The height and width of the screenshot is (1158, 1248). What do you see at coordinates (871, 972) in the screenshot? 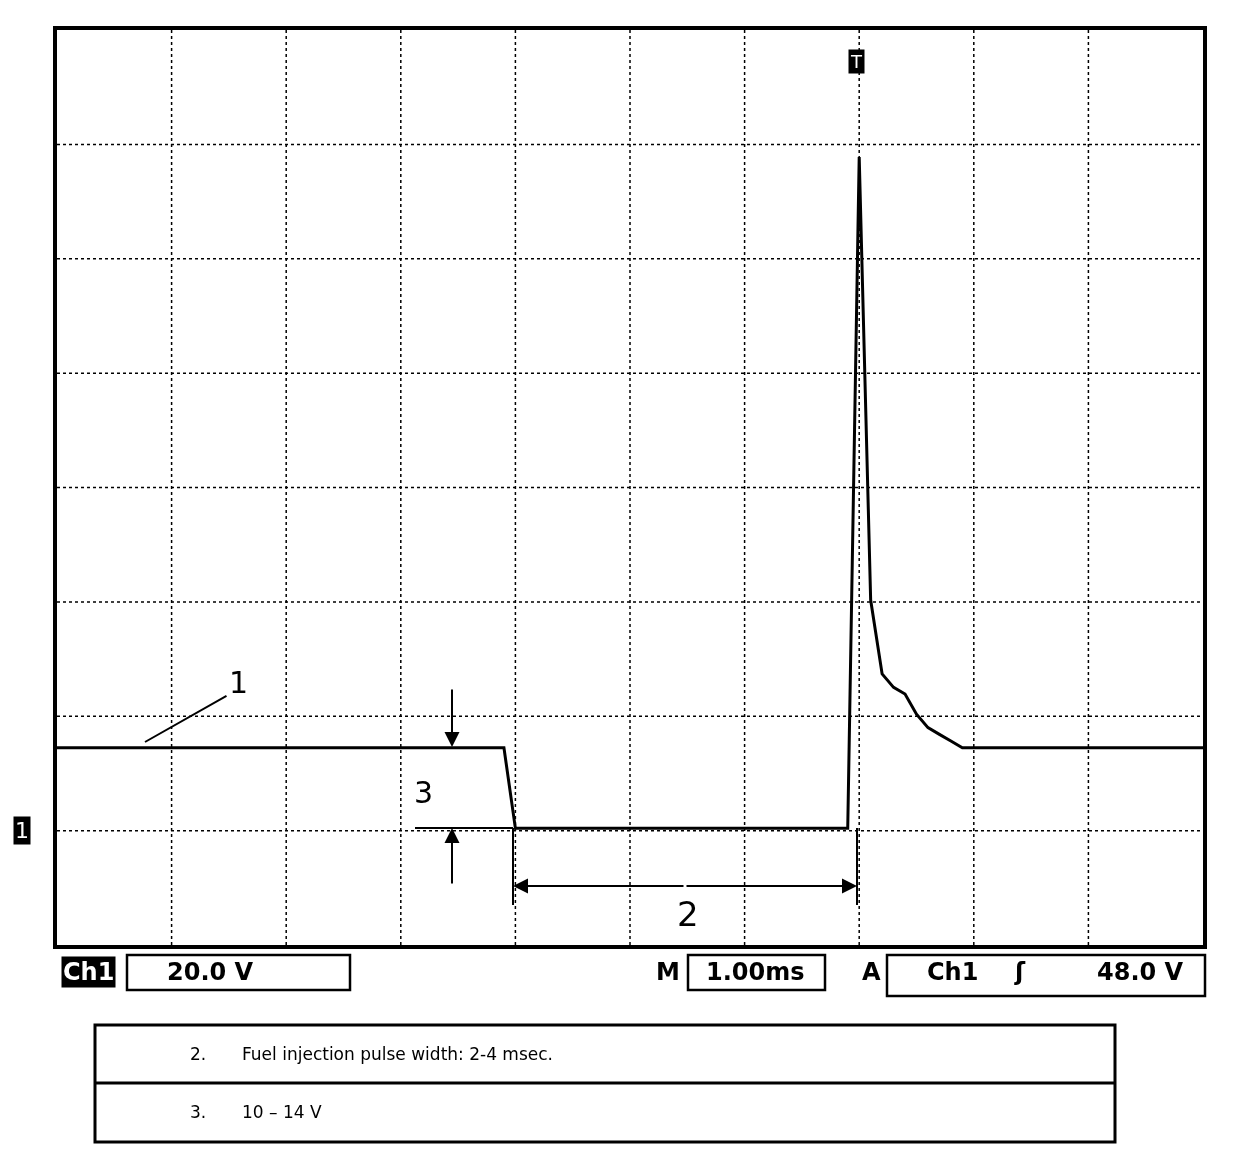
I see `text: A` at bounding box center [871, 972].